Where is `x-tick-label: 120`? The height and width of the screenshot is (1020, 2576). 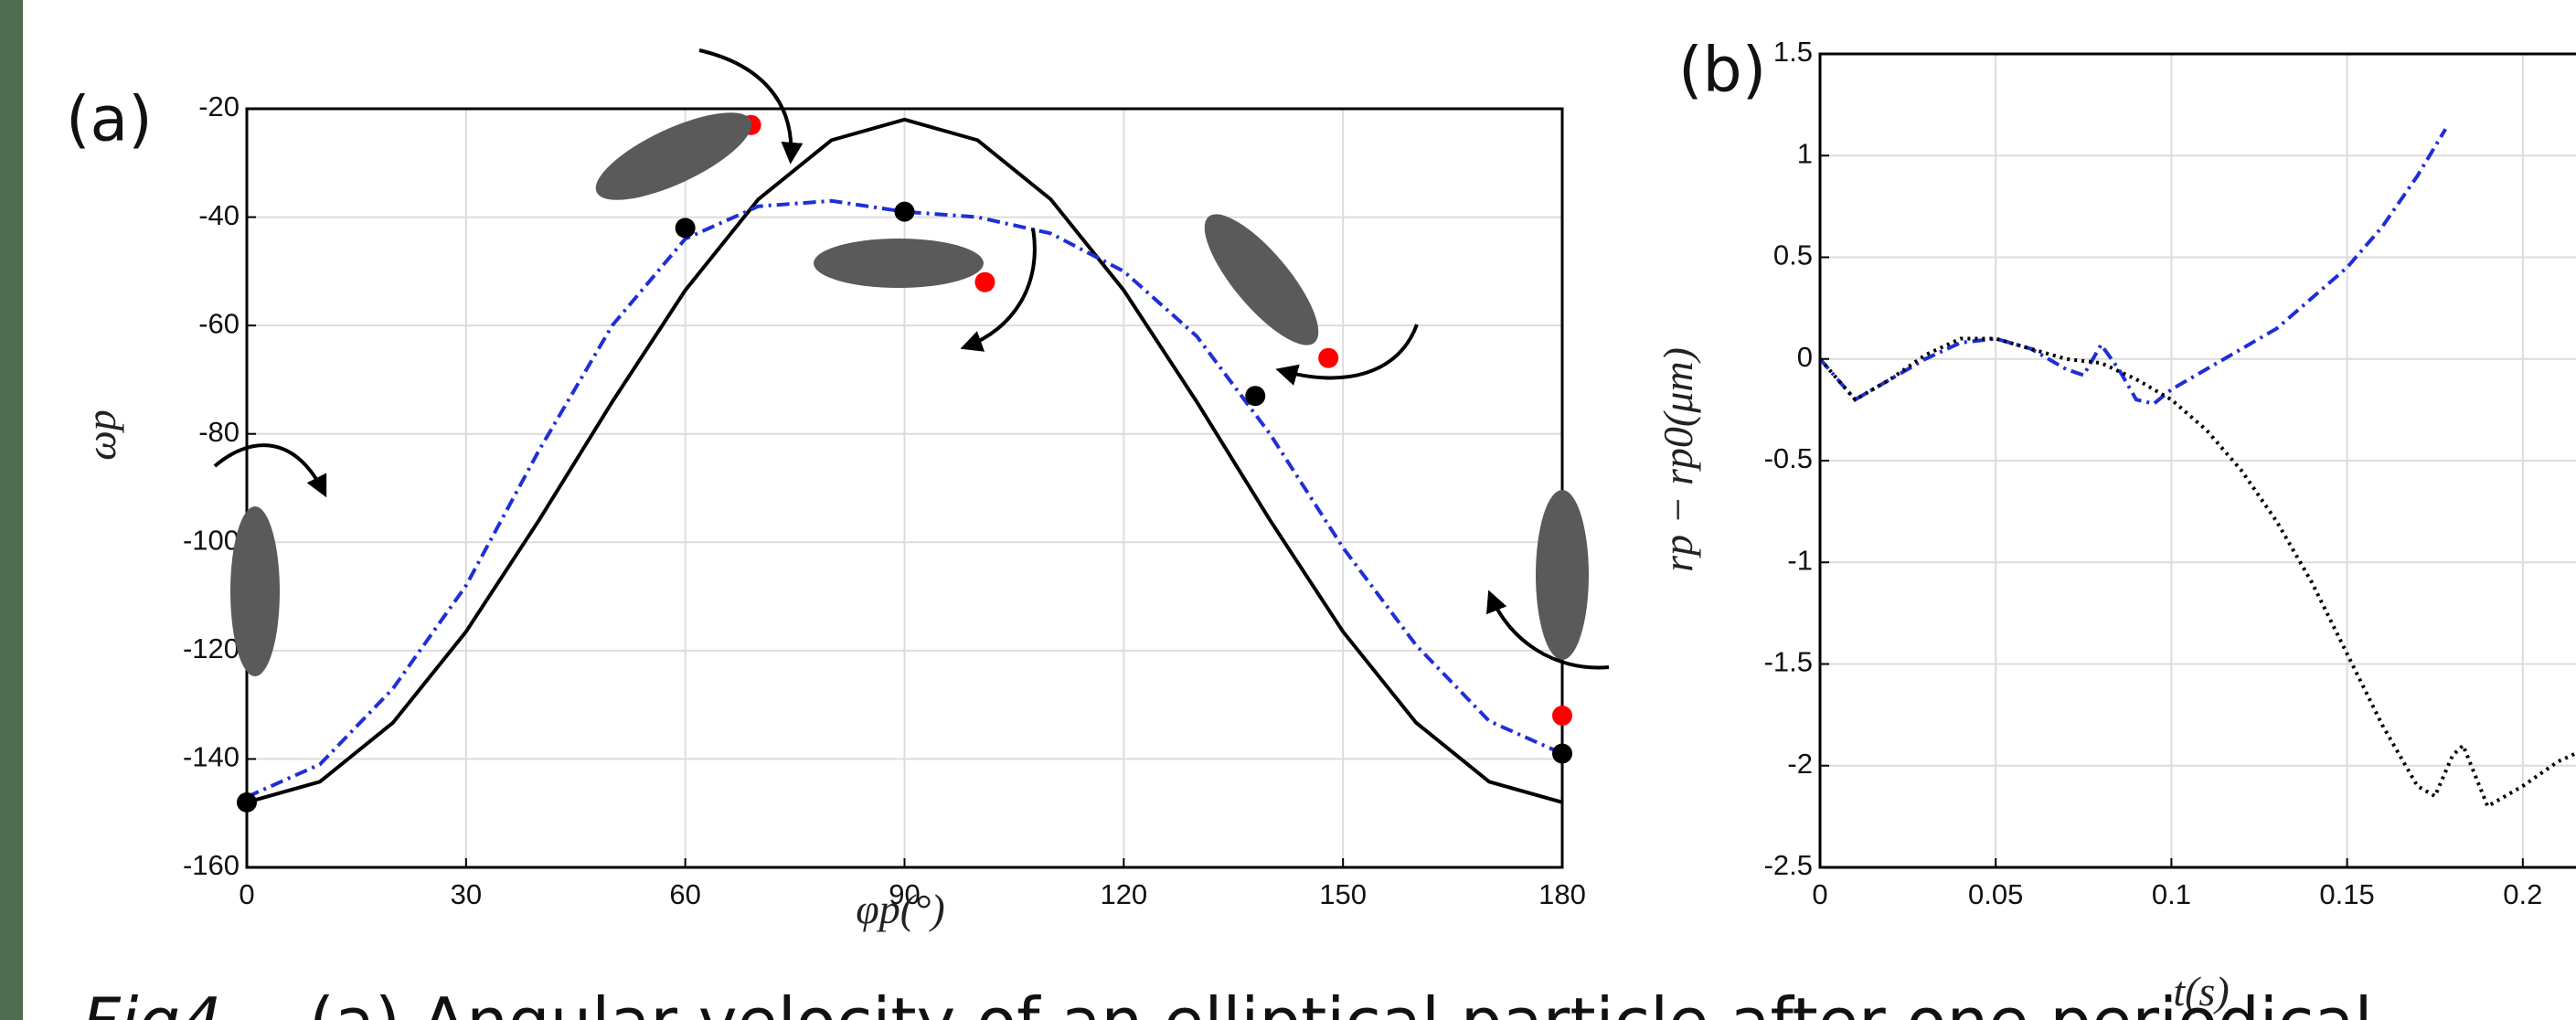
x-tick-label: 120 is located at coordinates (1123, 894).